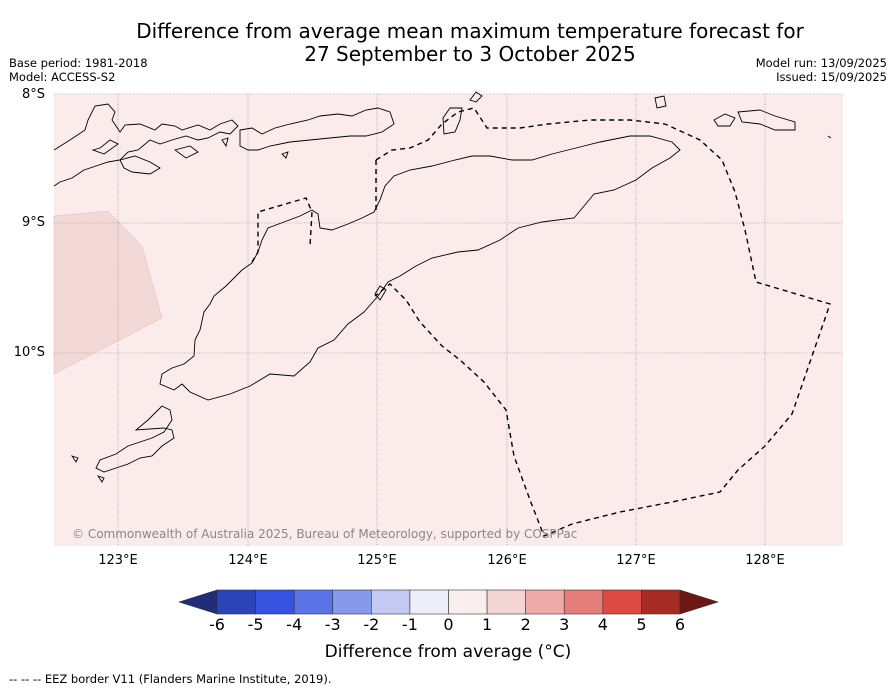 The height and width of the screenshot is (690, 896). What do you see at coordinates (765, 560) in the screenshot?
I see `lon-label-128: 128°E` at bounding box center [765, 560].